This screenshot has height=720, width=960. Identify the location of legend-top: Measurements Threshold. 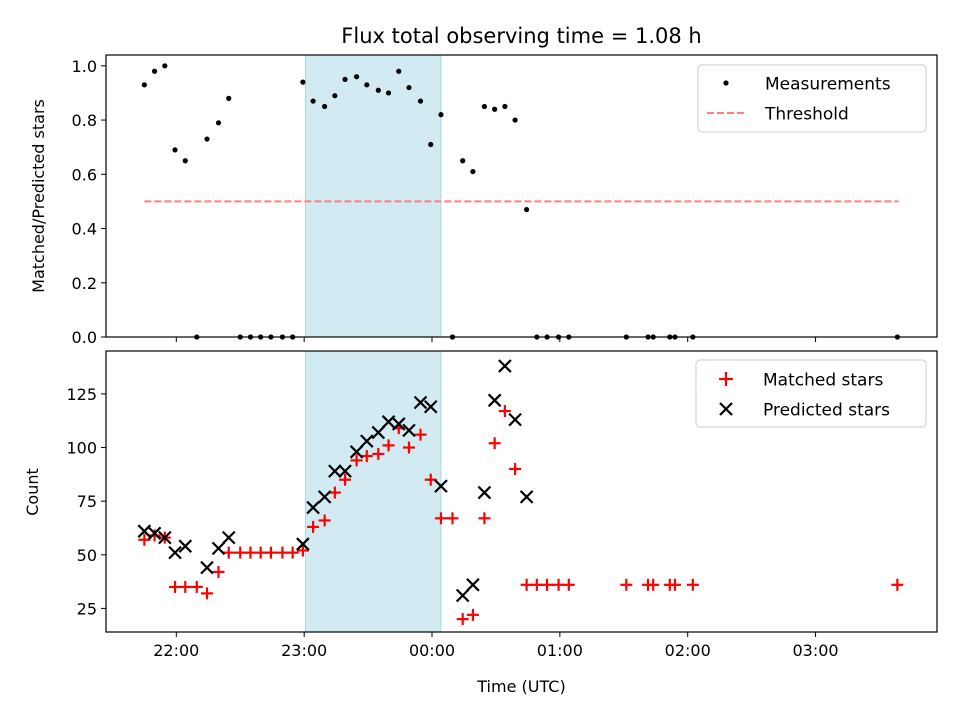
(812, 98).